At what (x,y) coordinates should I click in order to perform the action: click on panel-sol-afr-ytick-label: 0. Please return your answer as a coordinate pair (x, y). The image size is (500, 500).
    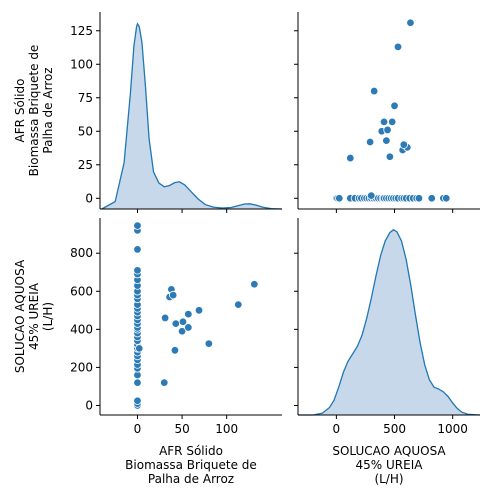
    Looking at the image, I should click on (89, 405).